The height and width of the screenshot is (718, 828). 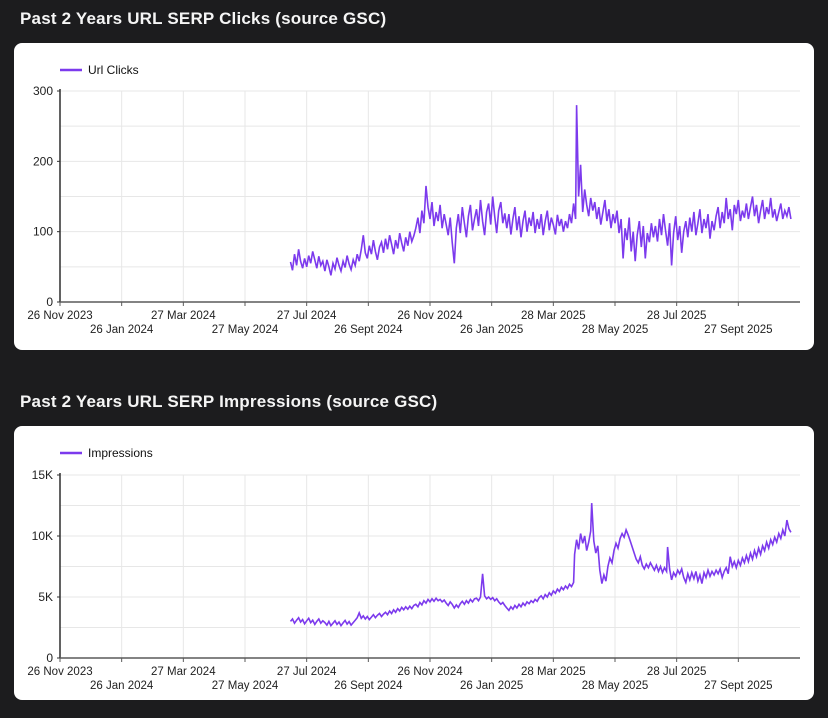 I want to click on y-tick-label: 15K, so click(x=42, y=475).